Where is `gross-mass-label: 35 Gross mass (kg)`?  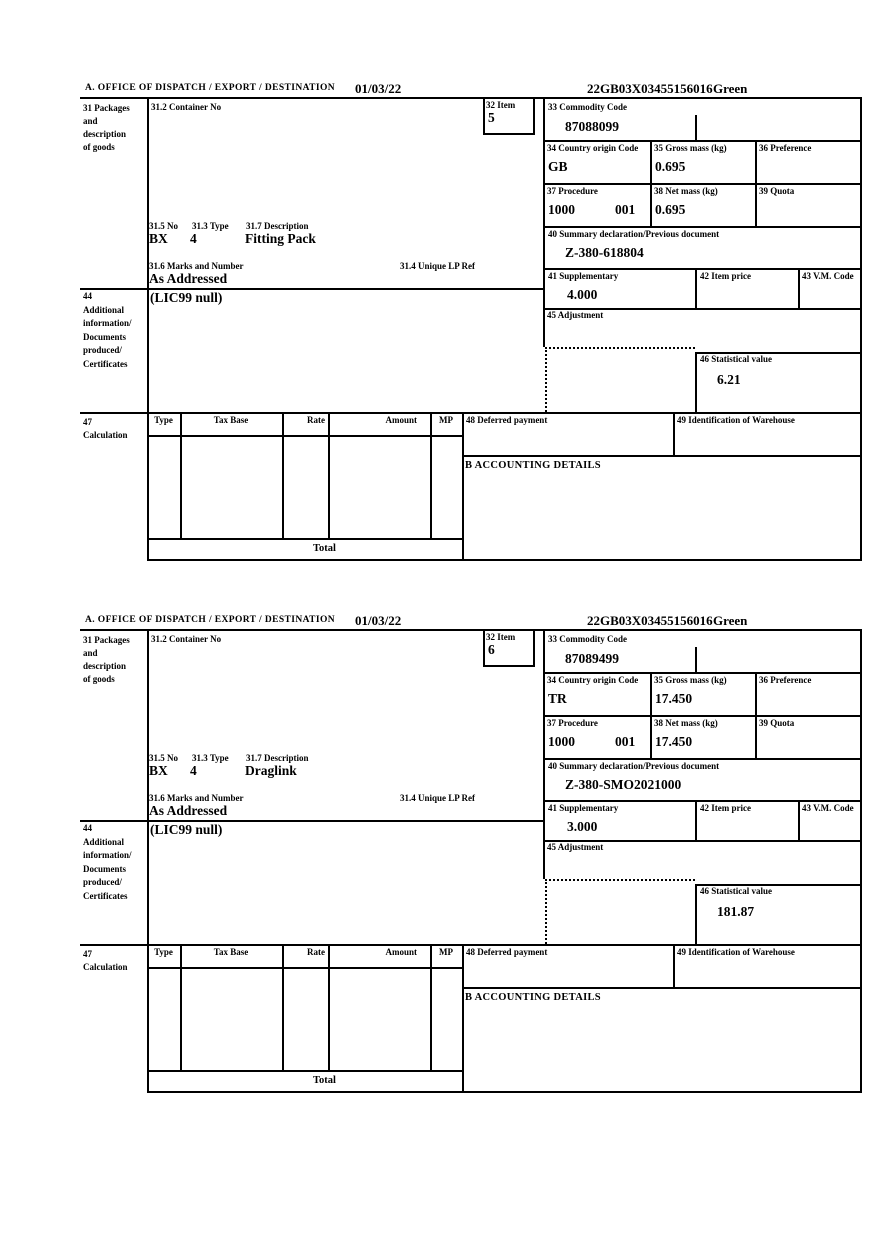 gross-mass-label: 35 Gross mass (kg) is located at coordinates (690, 680).